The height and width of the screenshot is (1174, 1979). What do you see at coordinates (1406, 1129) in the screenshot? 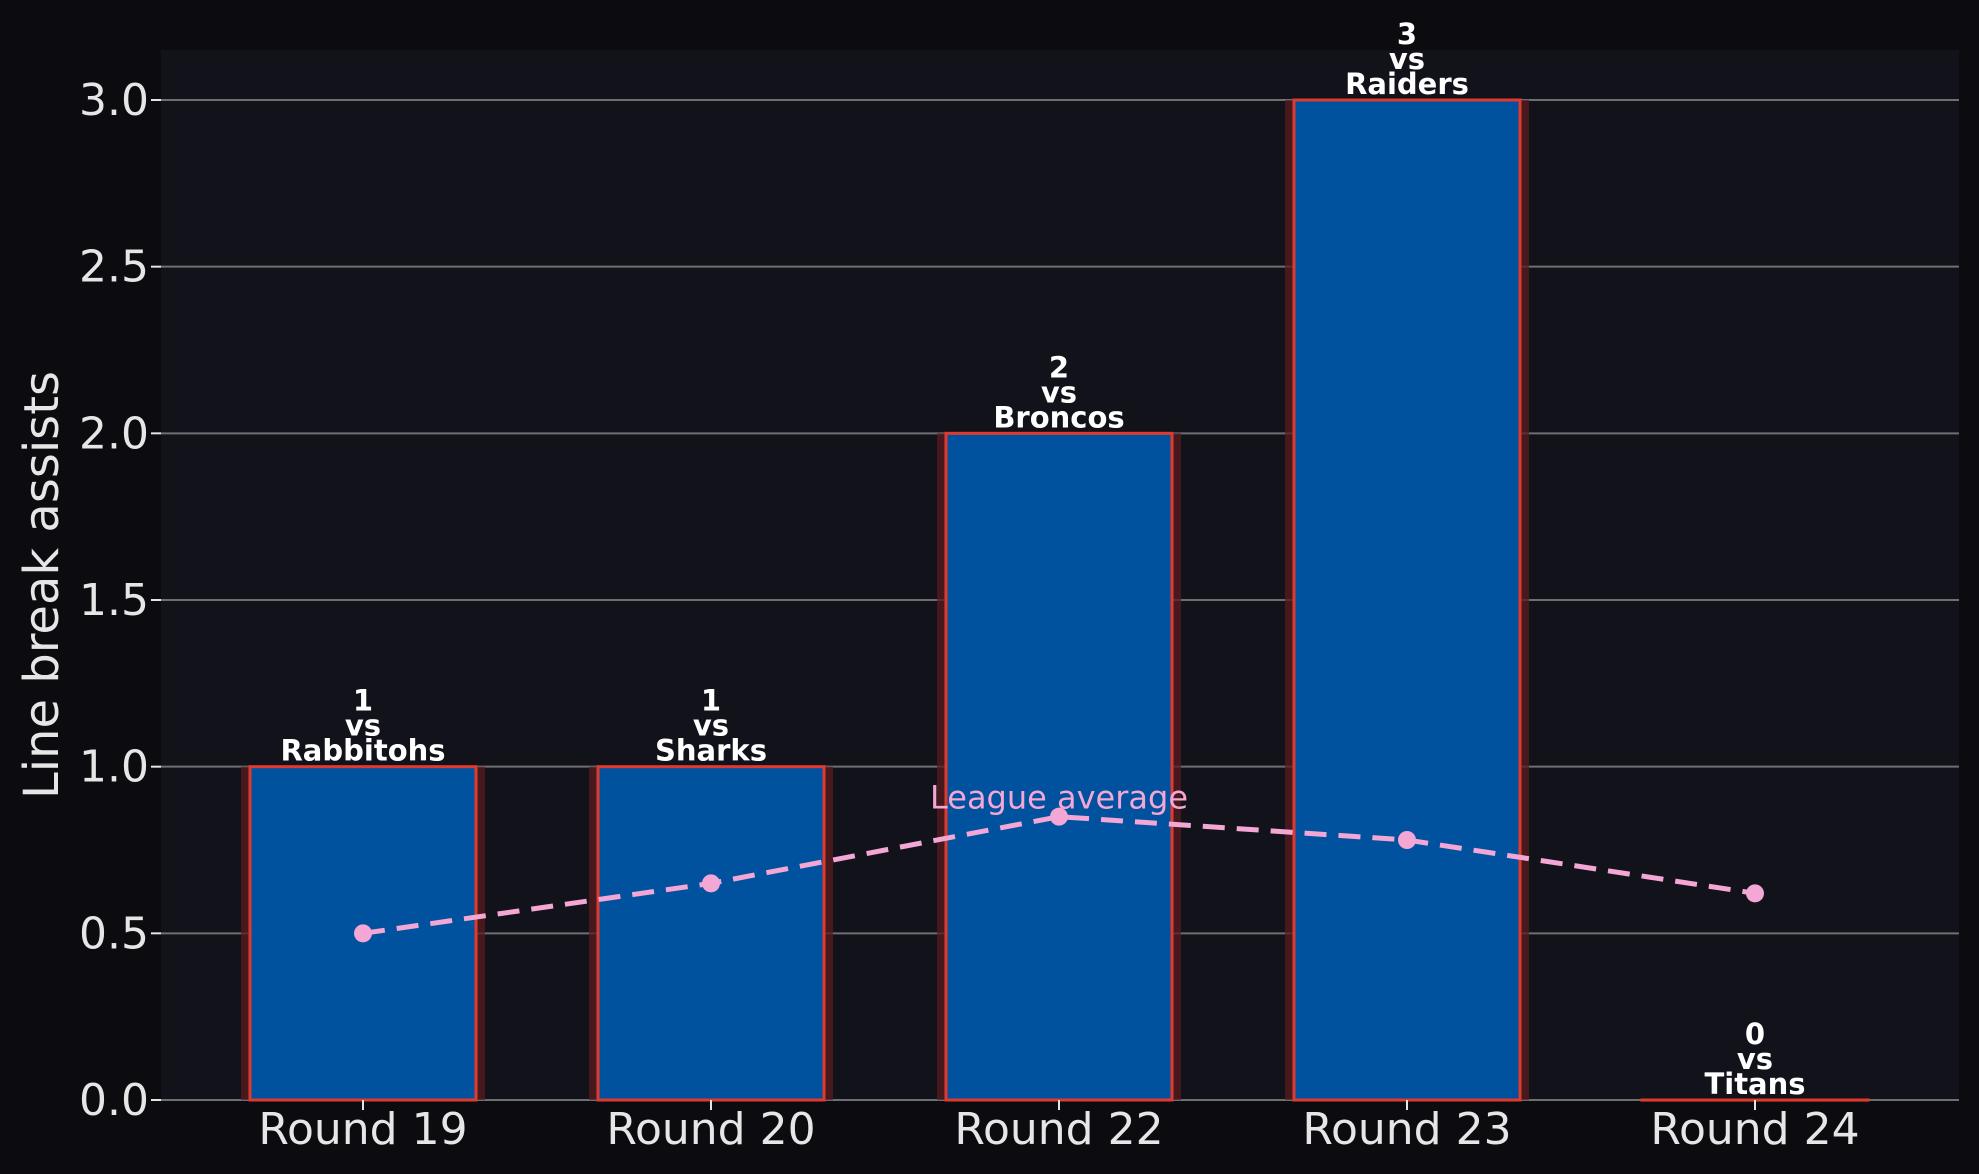
I see `x-tick-label: Round 23` at bounding box center [1406, 1129].